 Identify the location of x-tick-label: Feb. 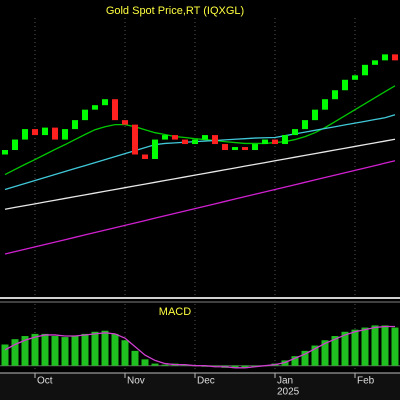
(366, 381).